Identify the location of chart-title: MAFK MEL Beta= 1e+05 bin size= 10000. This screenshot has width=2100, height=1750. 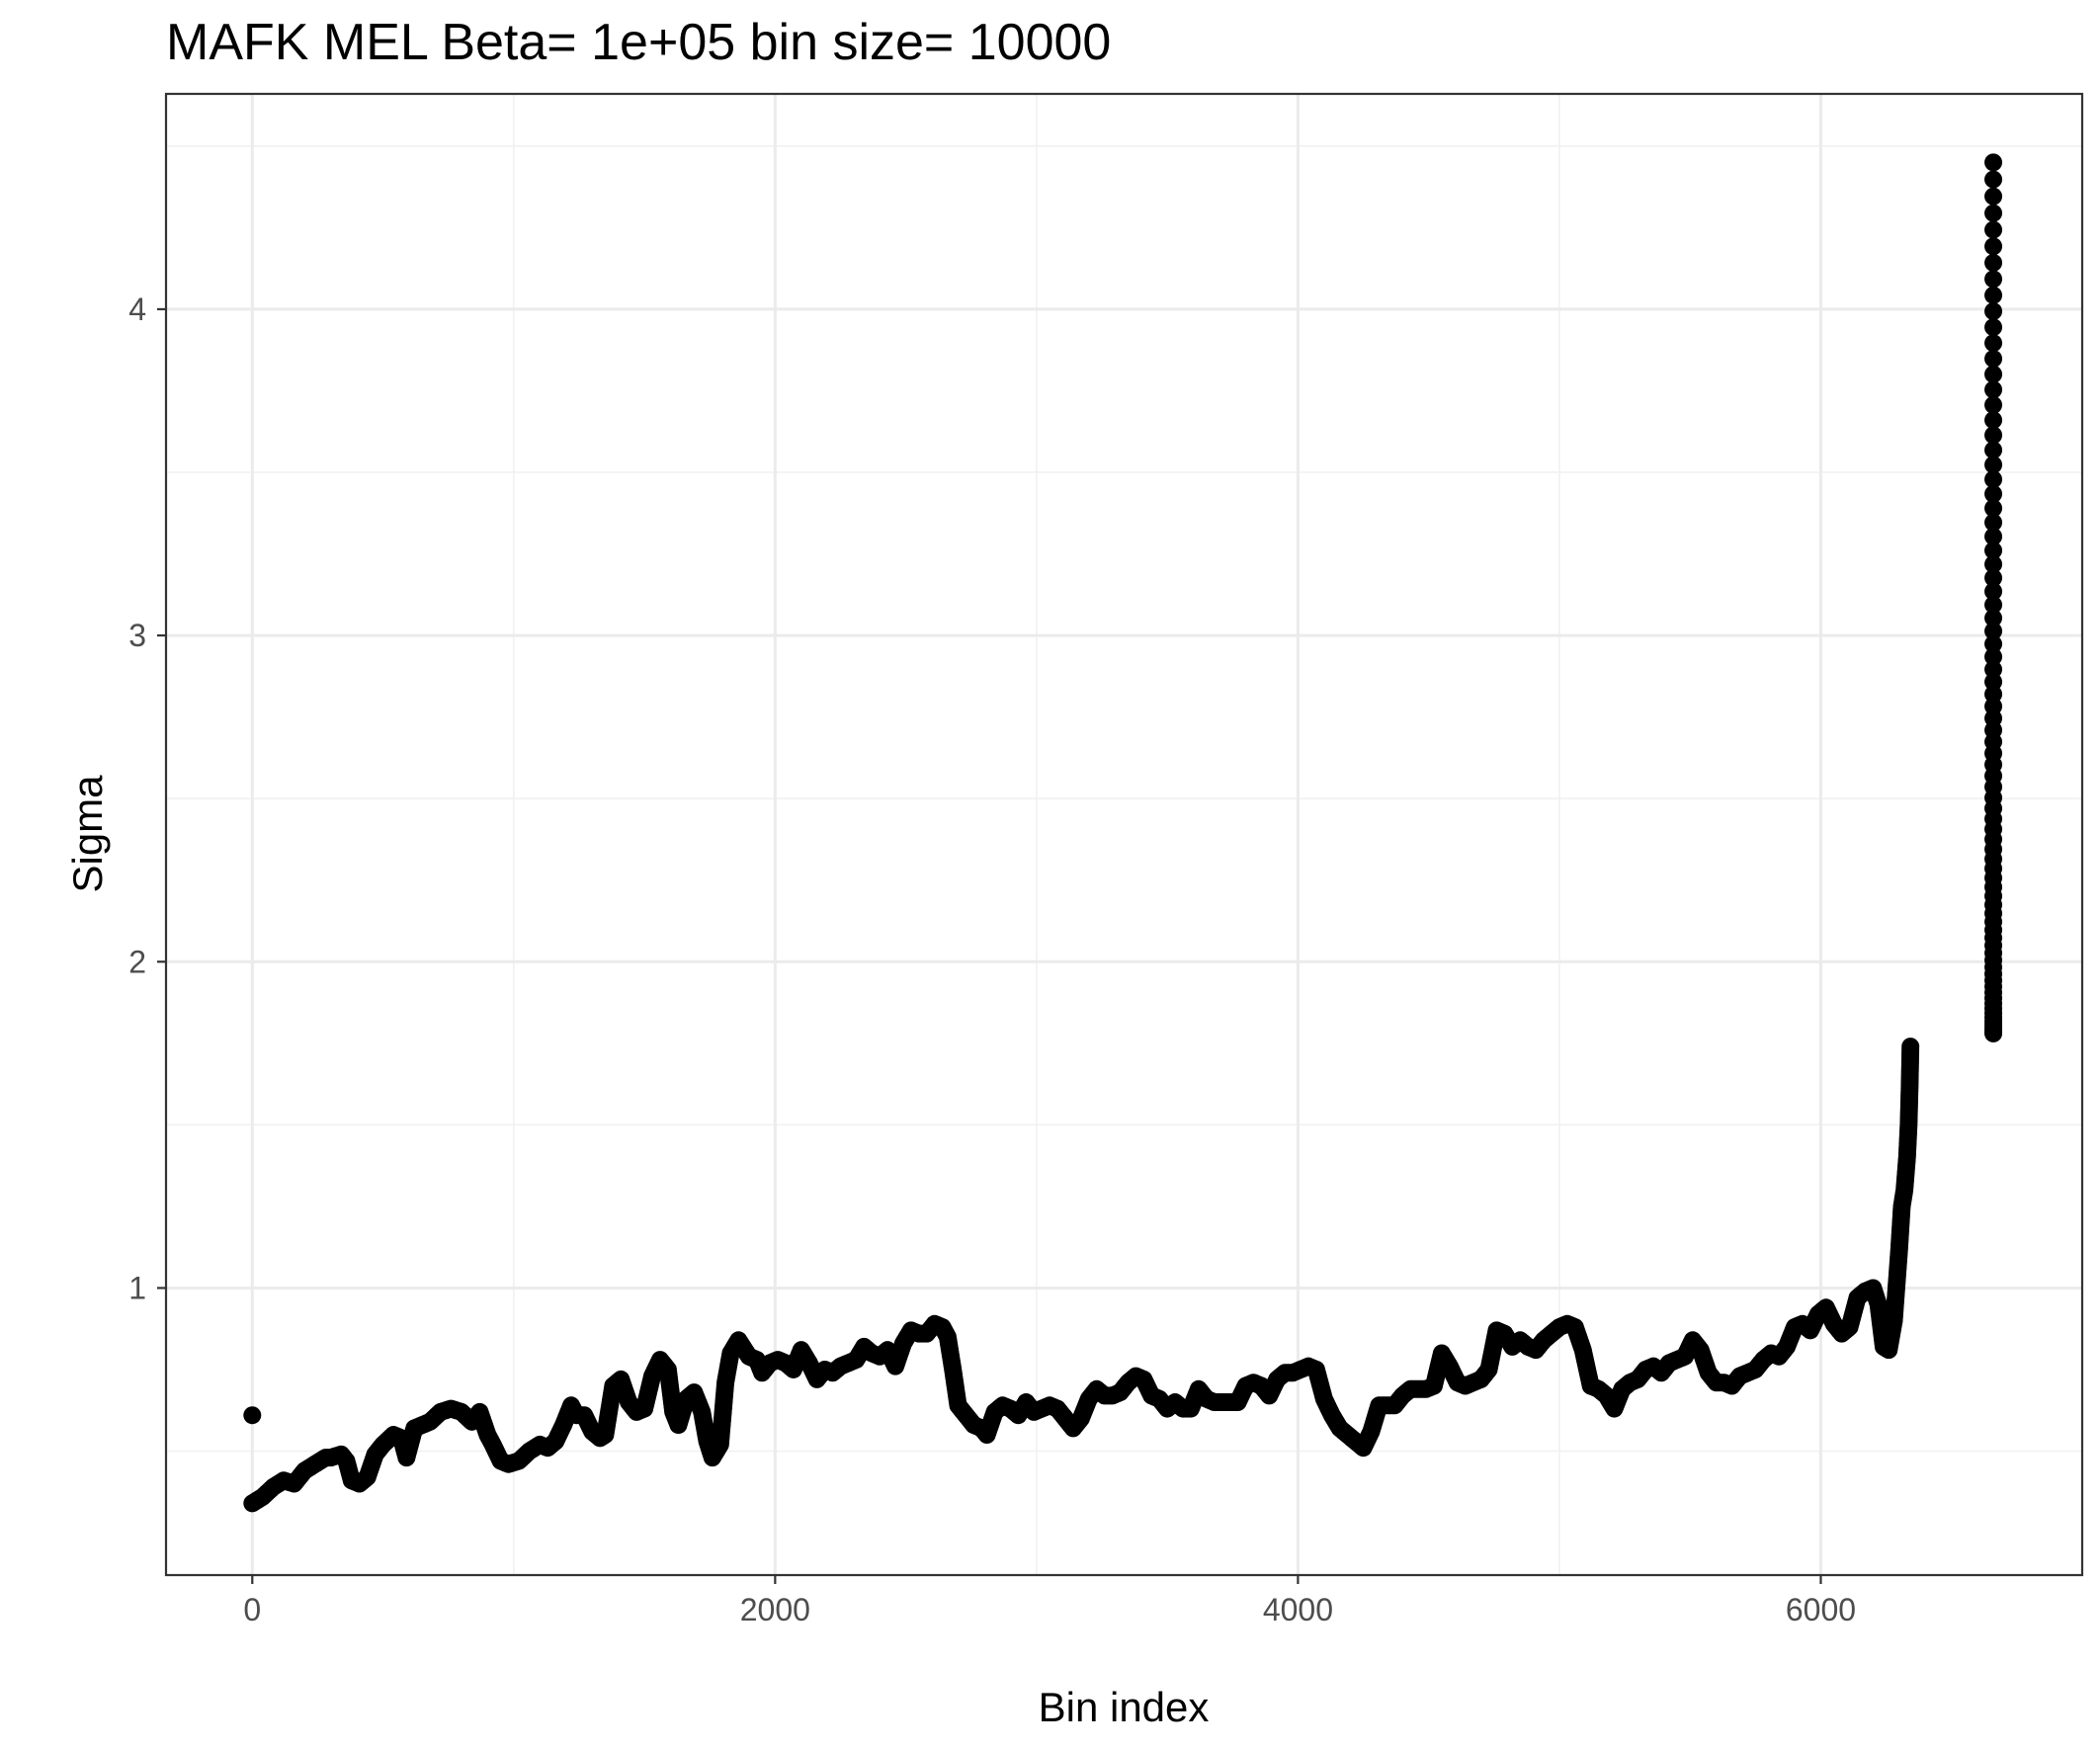
(638, 42).